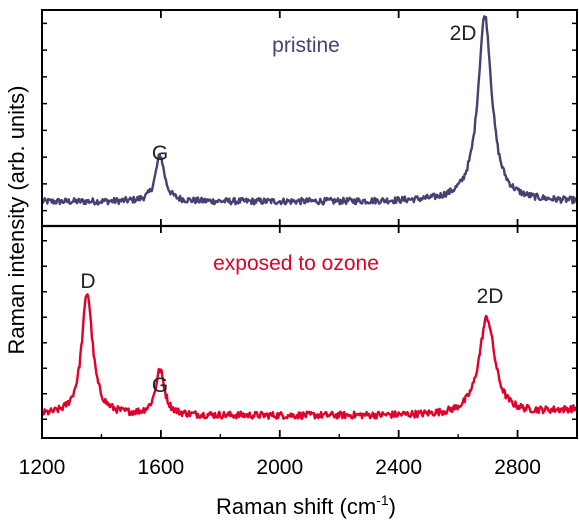 This screenshot has height=524, width=579. I want to click on peak-label: D, so click(87, 281).